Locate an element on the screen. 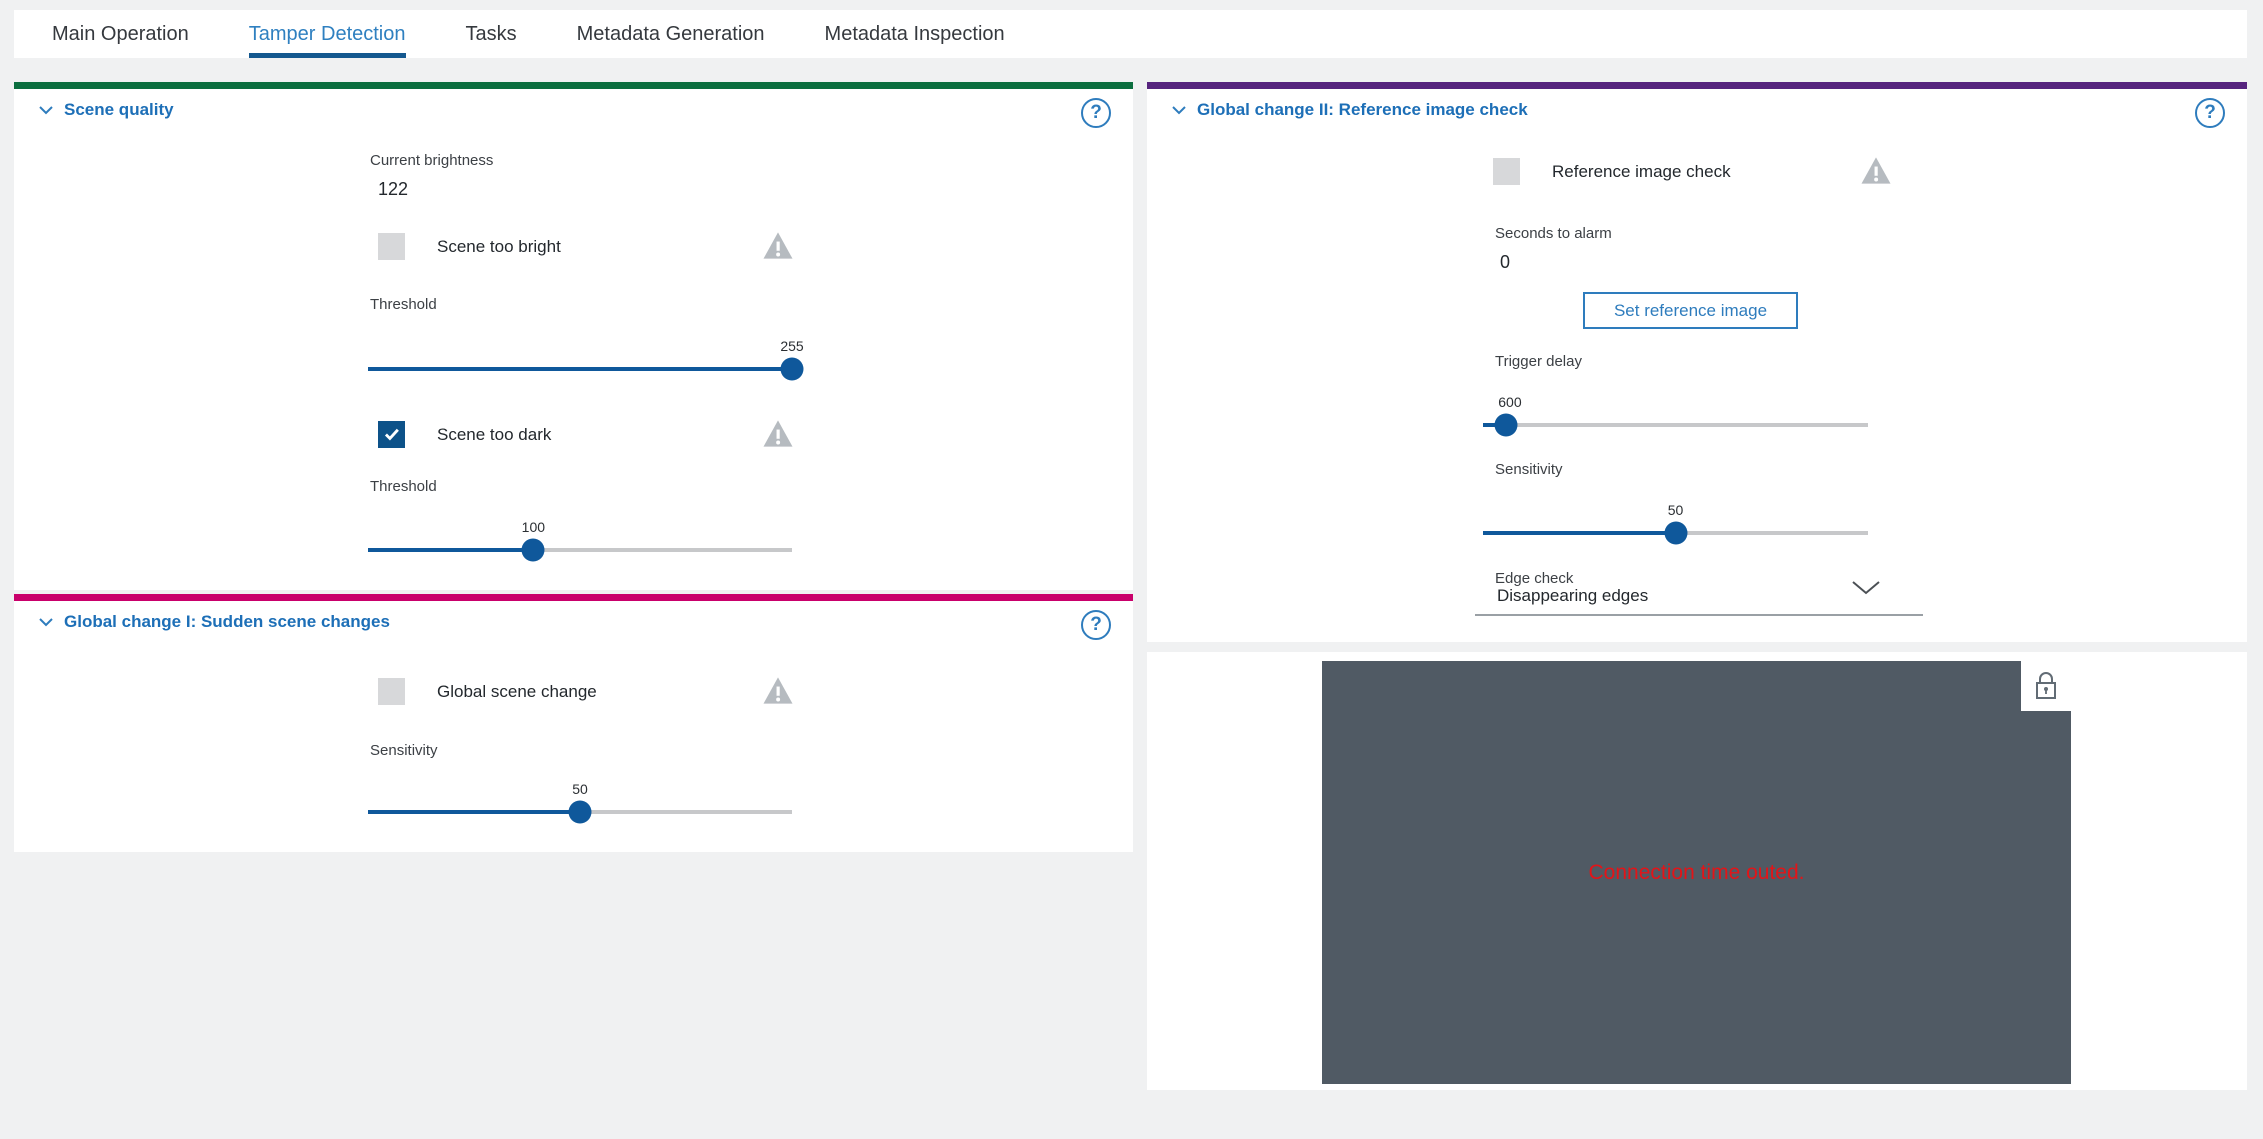 The height and width of the screenshot is (1139, 2263). trigger-delay-value: 600 is located at coordinates (1510, 402).